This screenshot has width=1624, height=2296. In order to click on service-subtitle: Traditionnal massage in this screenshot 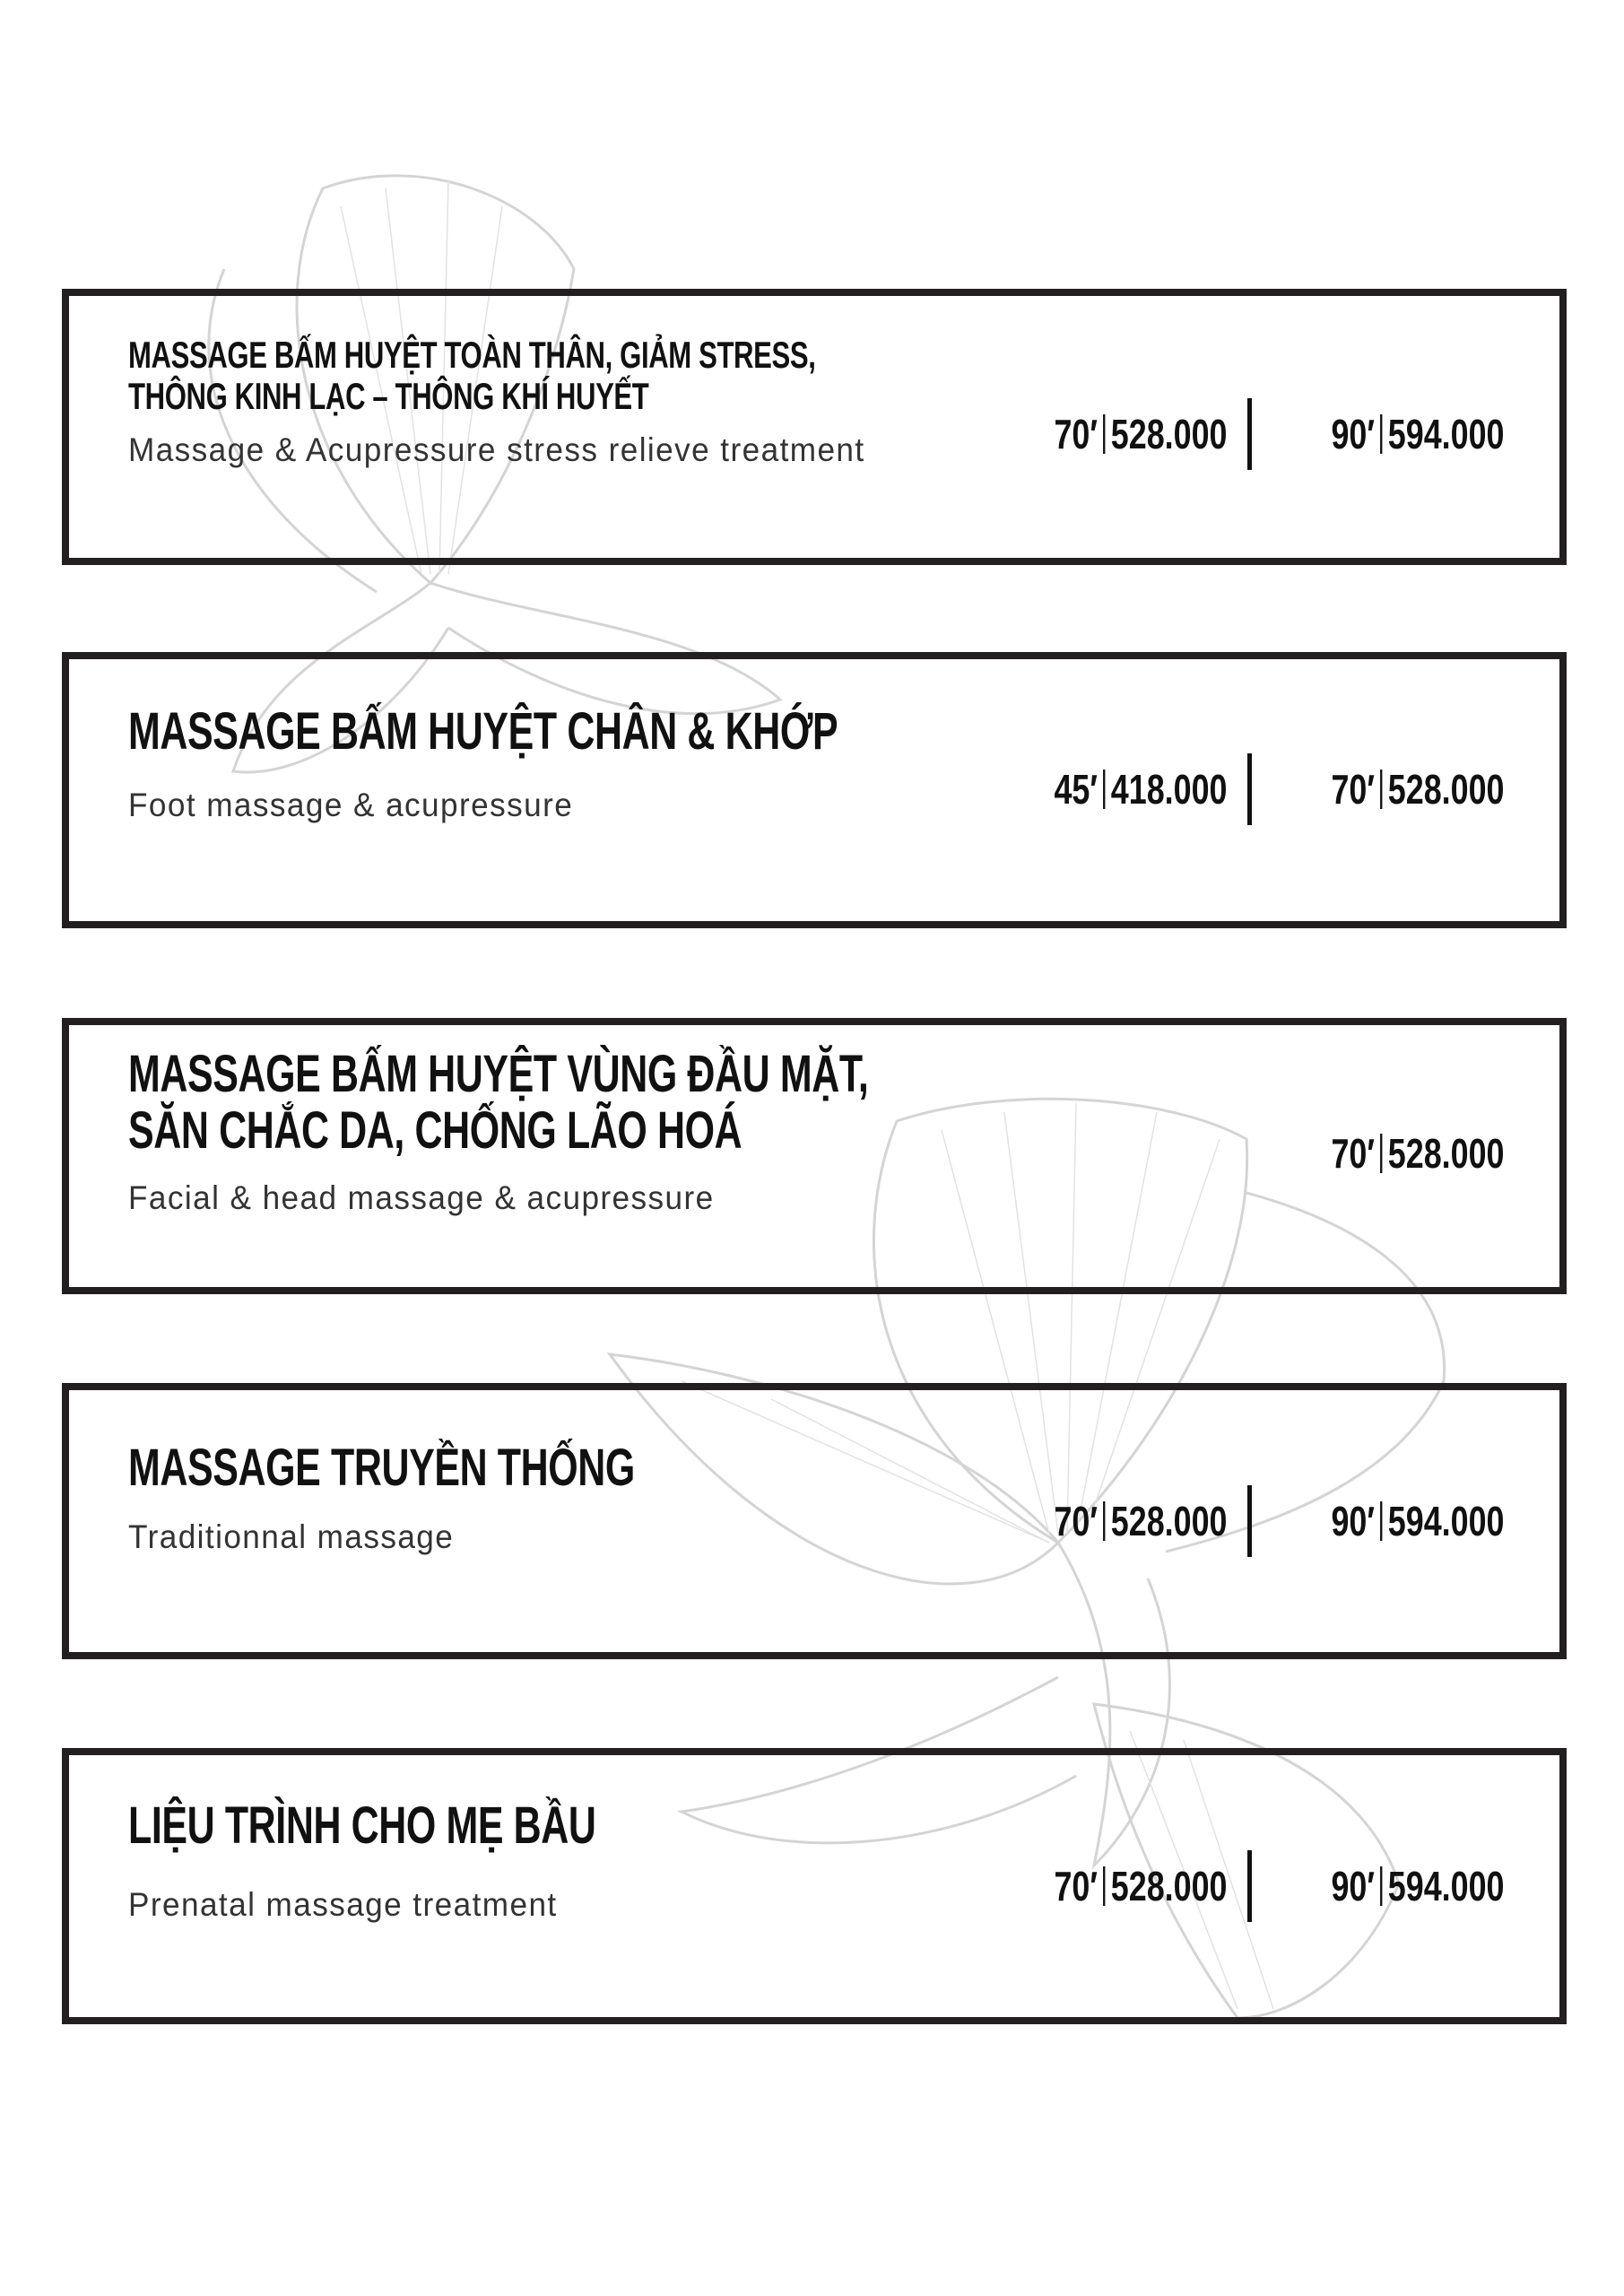, I will do `click(291, 1536)`.